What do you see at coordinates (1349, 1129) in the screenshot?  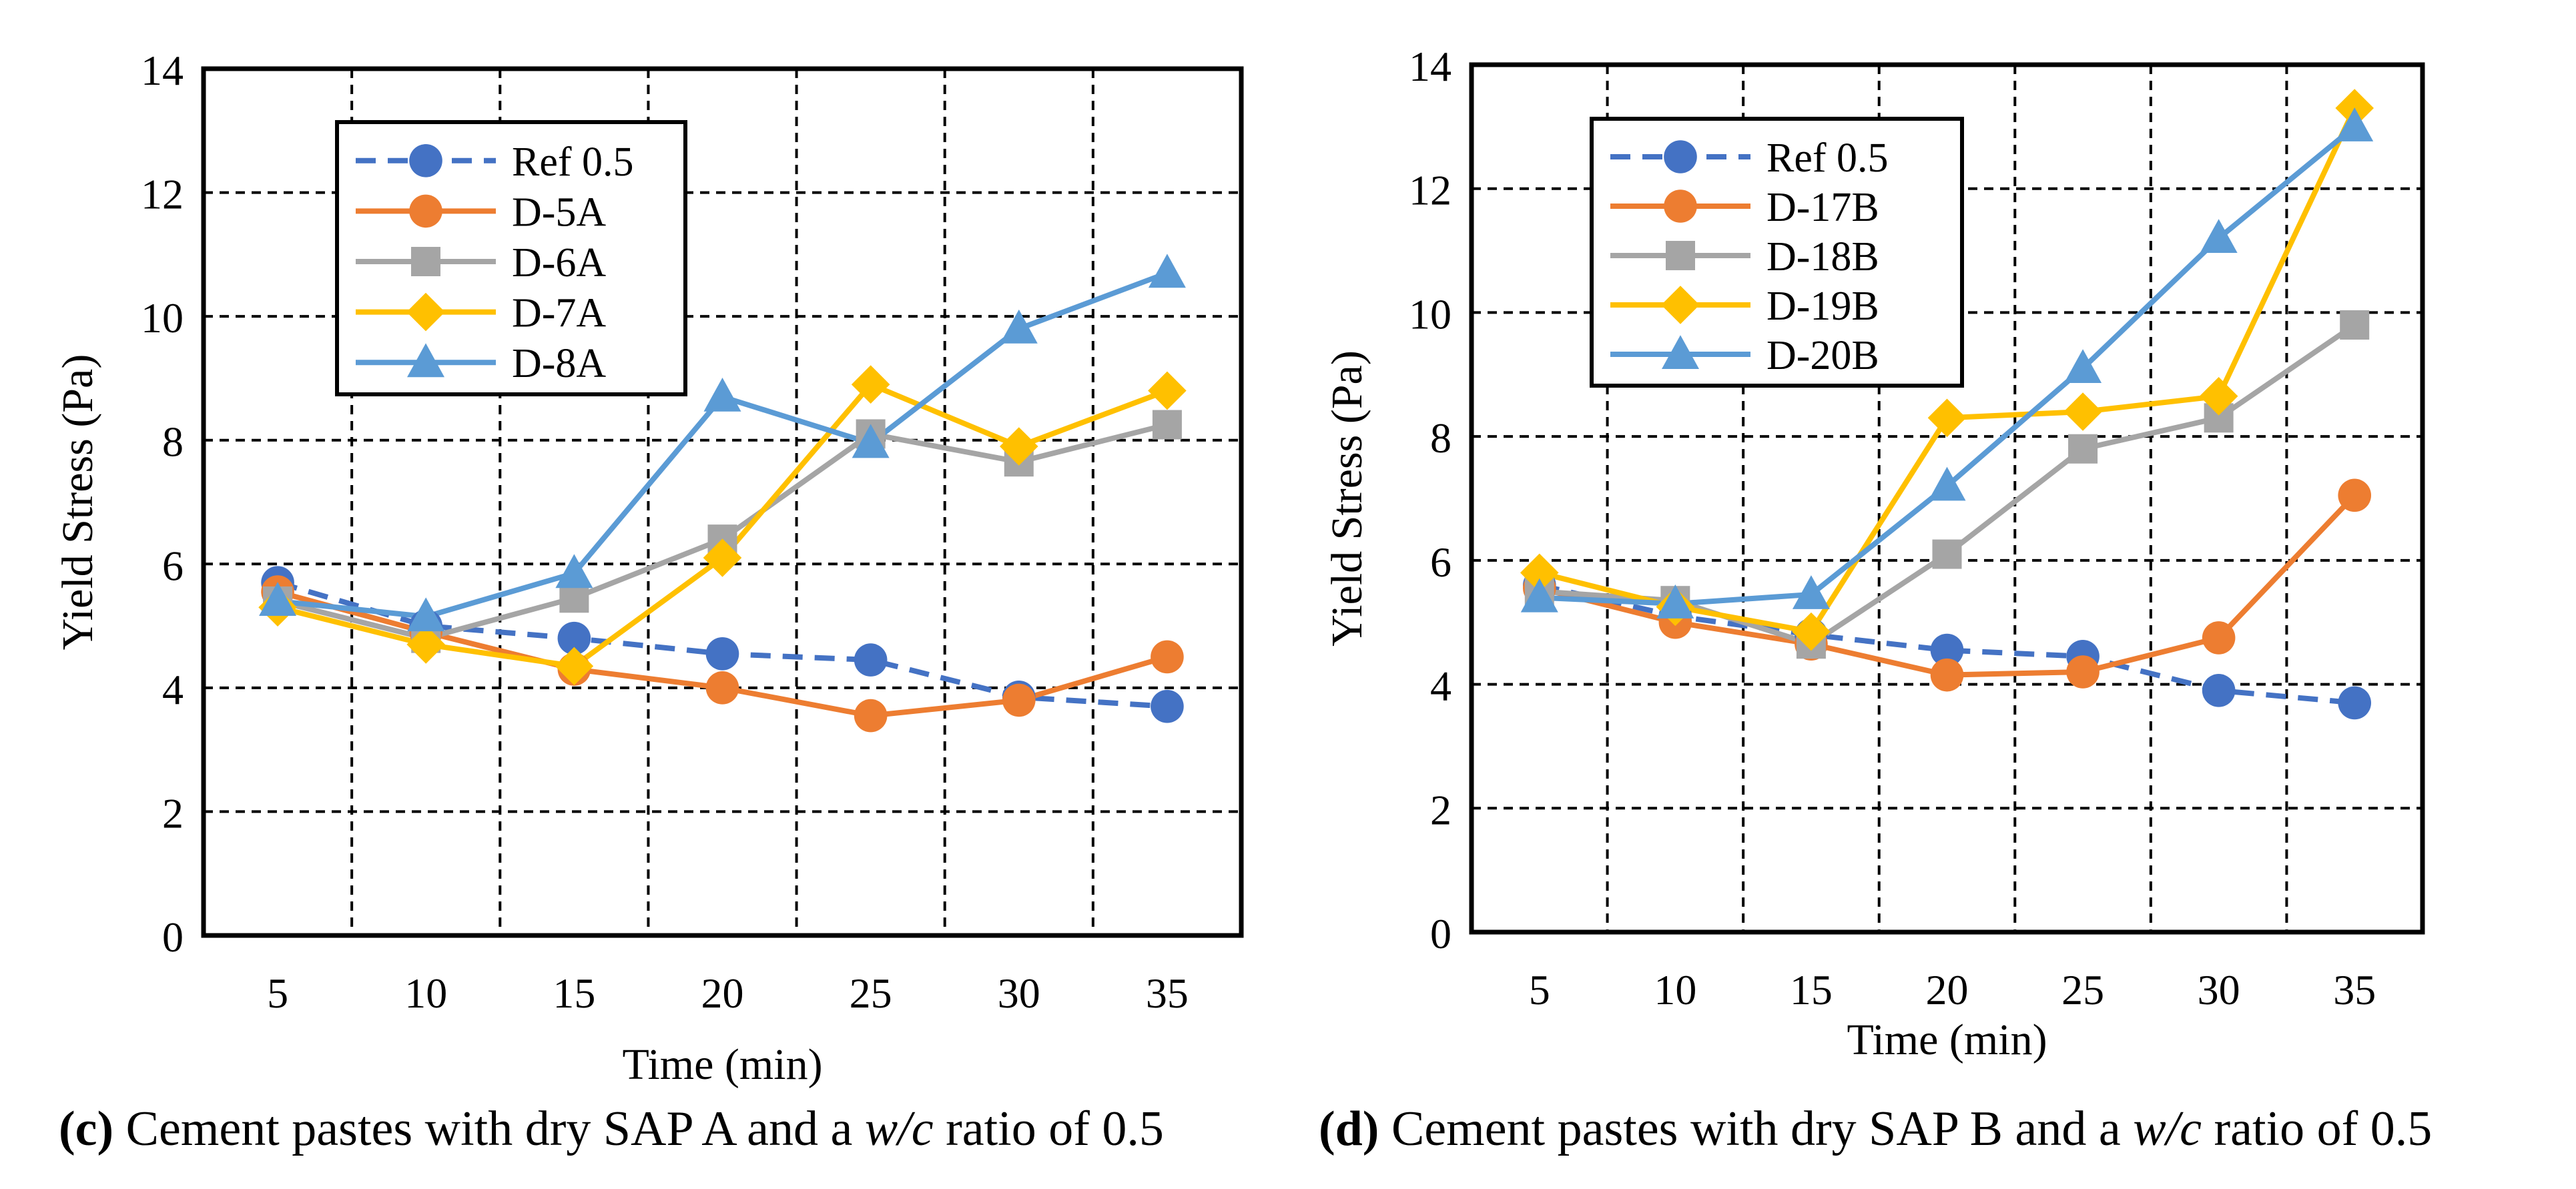 I see `caption-label: (d)` at bounding box center [1349, 1129].